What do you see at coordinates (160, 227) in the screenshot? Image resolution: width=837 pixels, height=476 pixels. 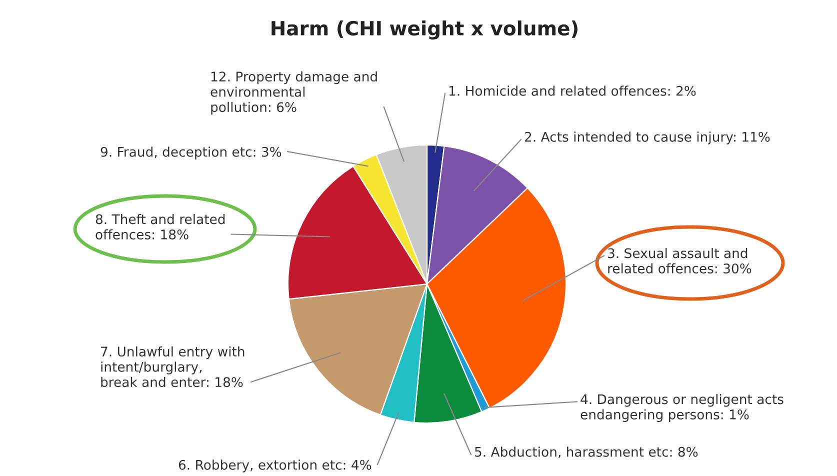 I see `slice-label: 8. Theft and related offences: 18%` at bounding box center [160, 227].